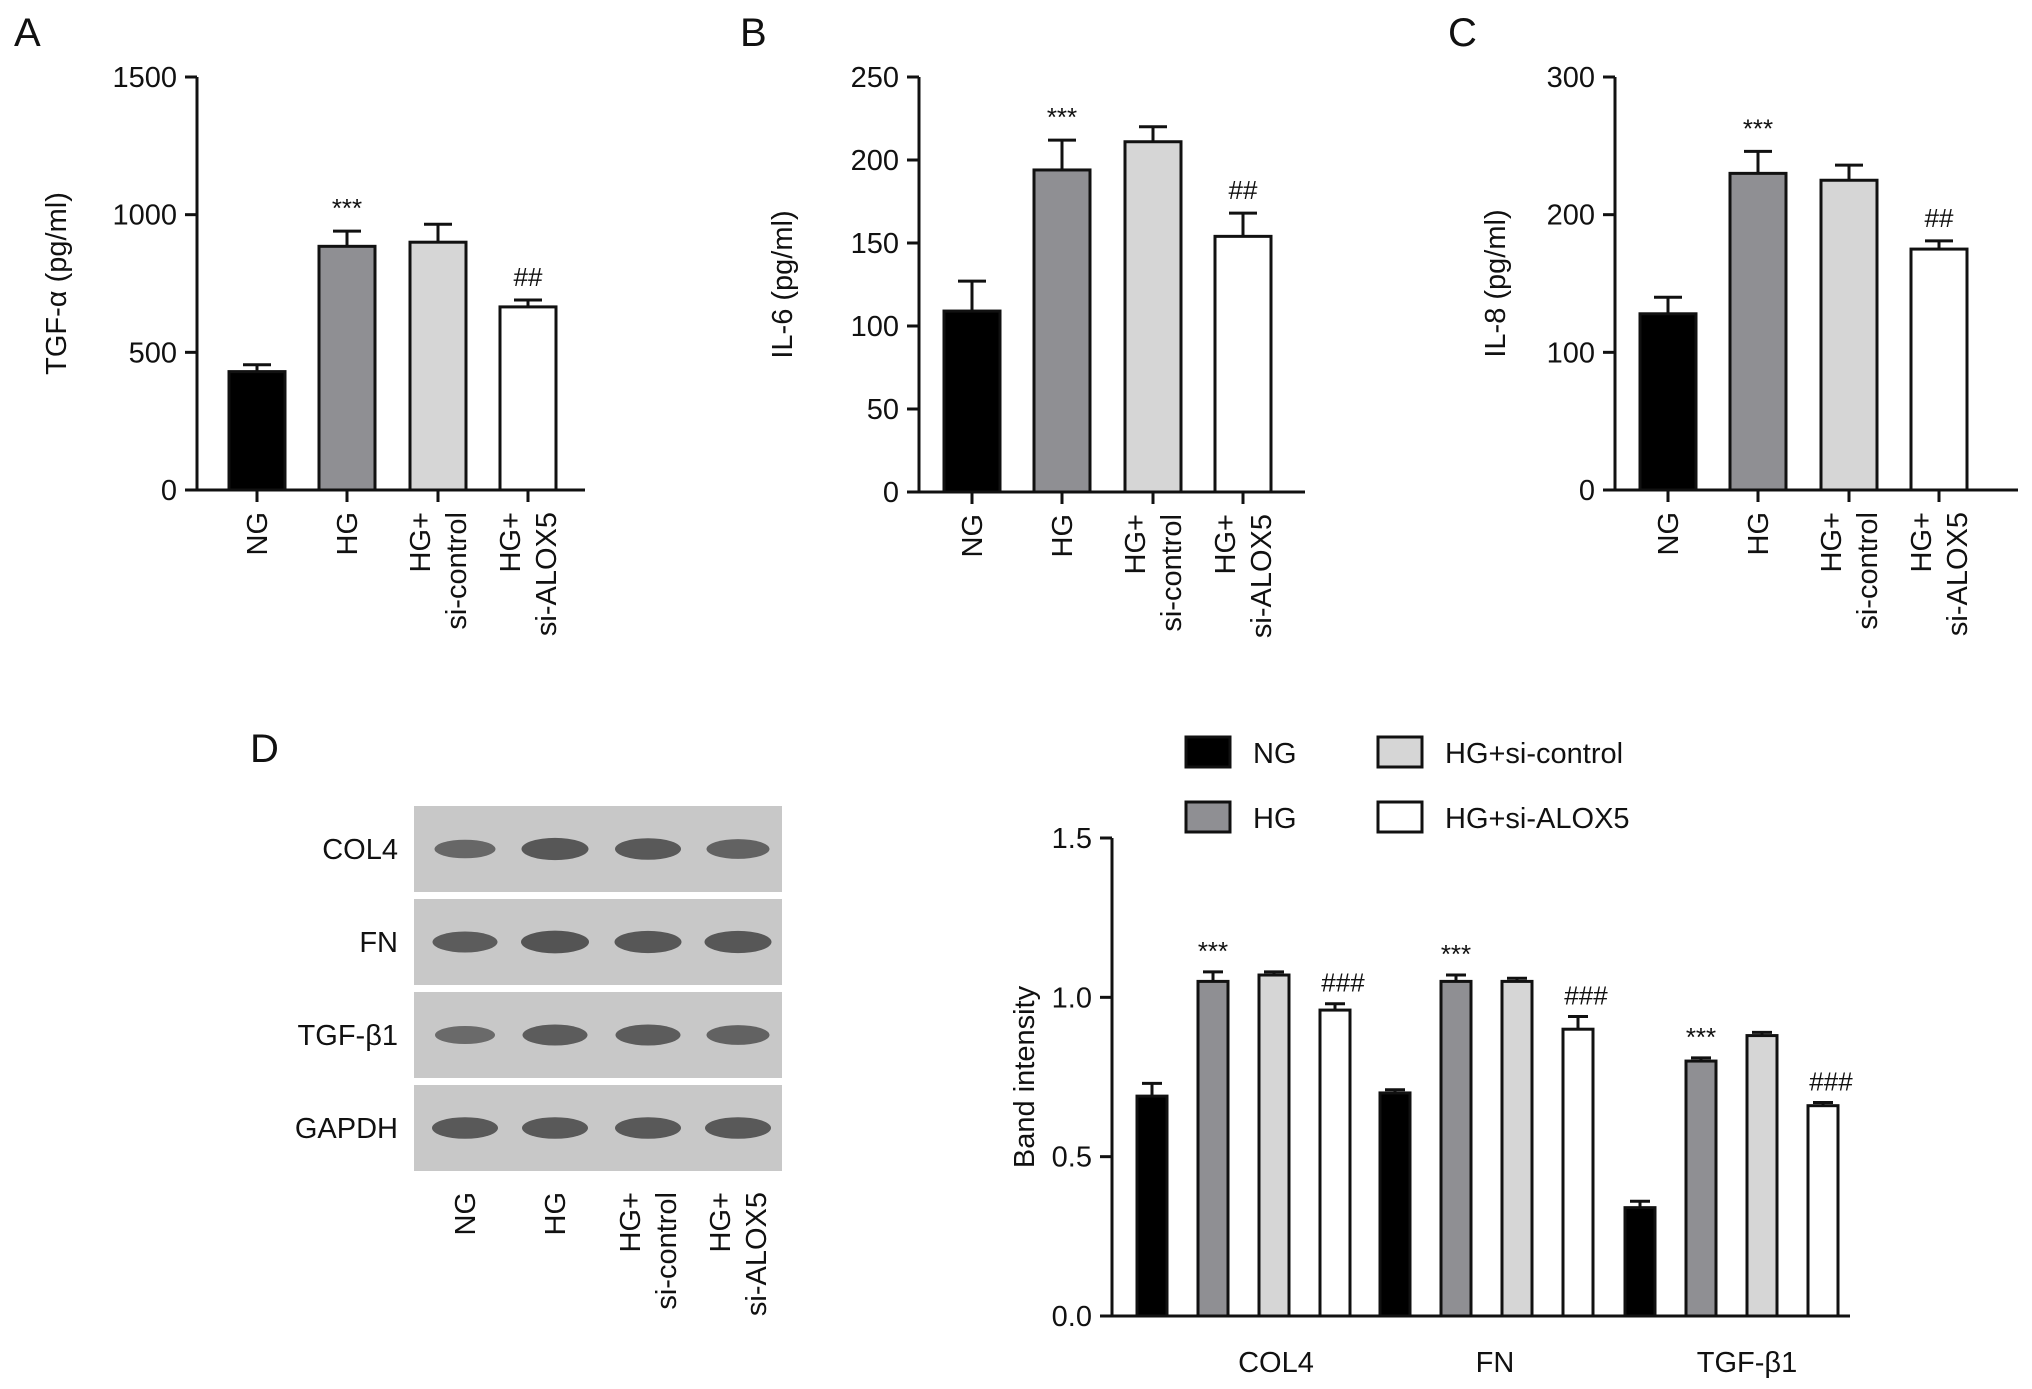 This screenshot has height=1389, width=2032. What do you see at coordinates (570, 942) in the screenshot?
I see `blot-row: FN` at bounding box center [570, 942].